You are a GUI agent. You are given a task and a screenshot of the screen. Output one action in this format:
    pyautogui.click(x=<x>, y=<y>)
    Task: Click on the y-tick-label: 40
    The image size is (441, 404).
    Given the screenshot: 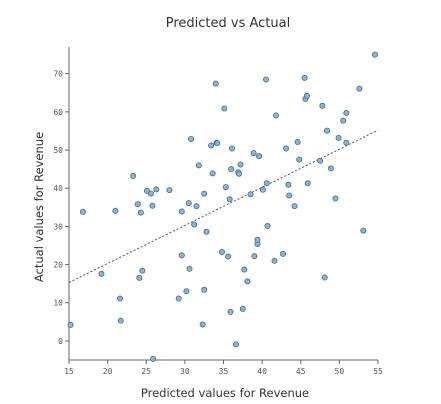 What is the action you would take?
    pyautogui.click(x=58, y=188)
    